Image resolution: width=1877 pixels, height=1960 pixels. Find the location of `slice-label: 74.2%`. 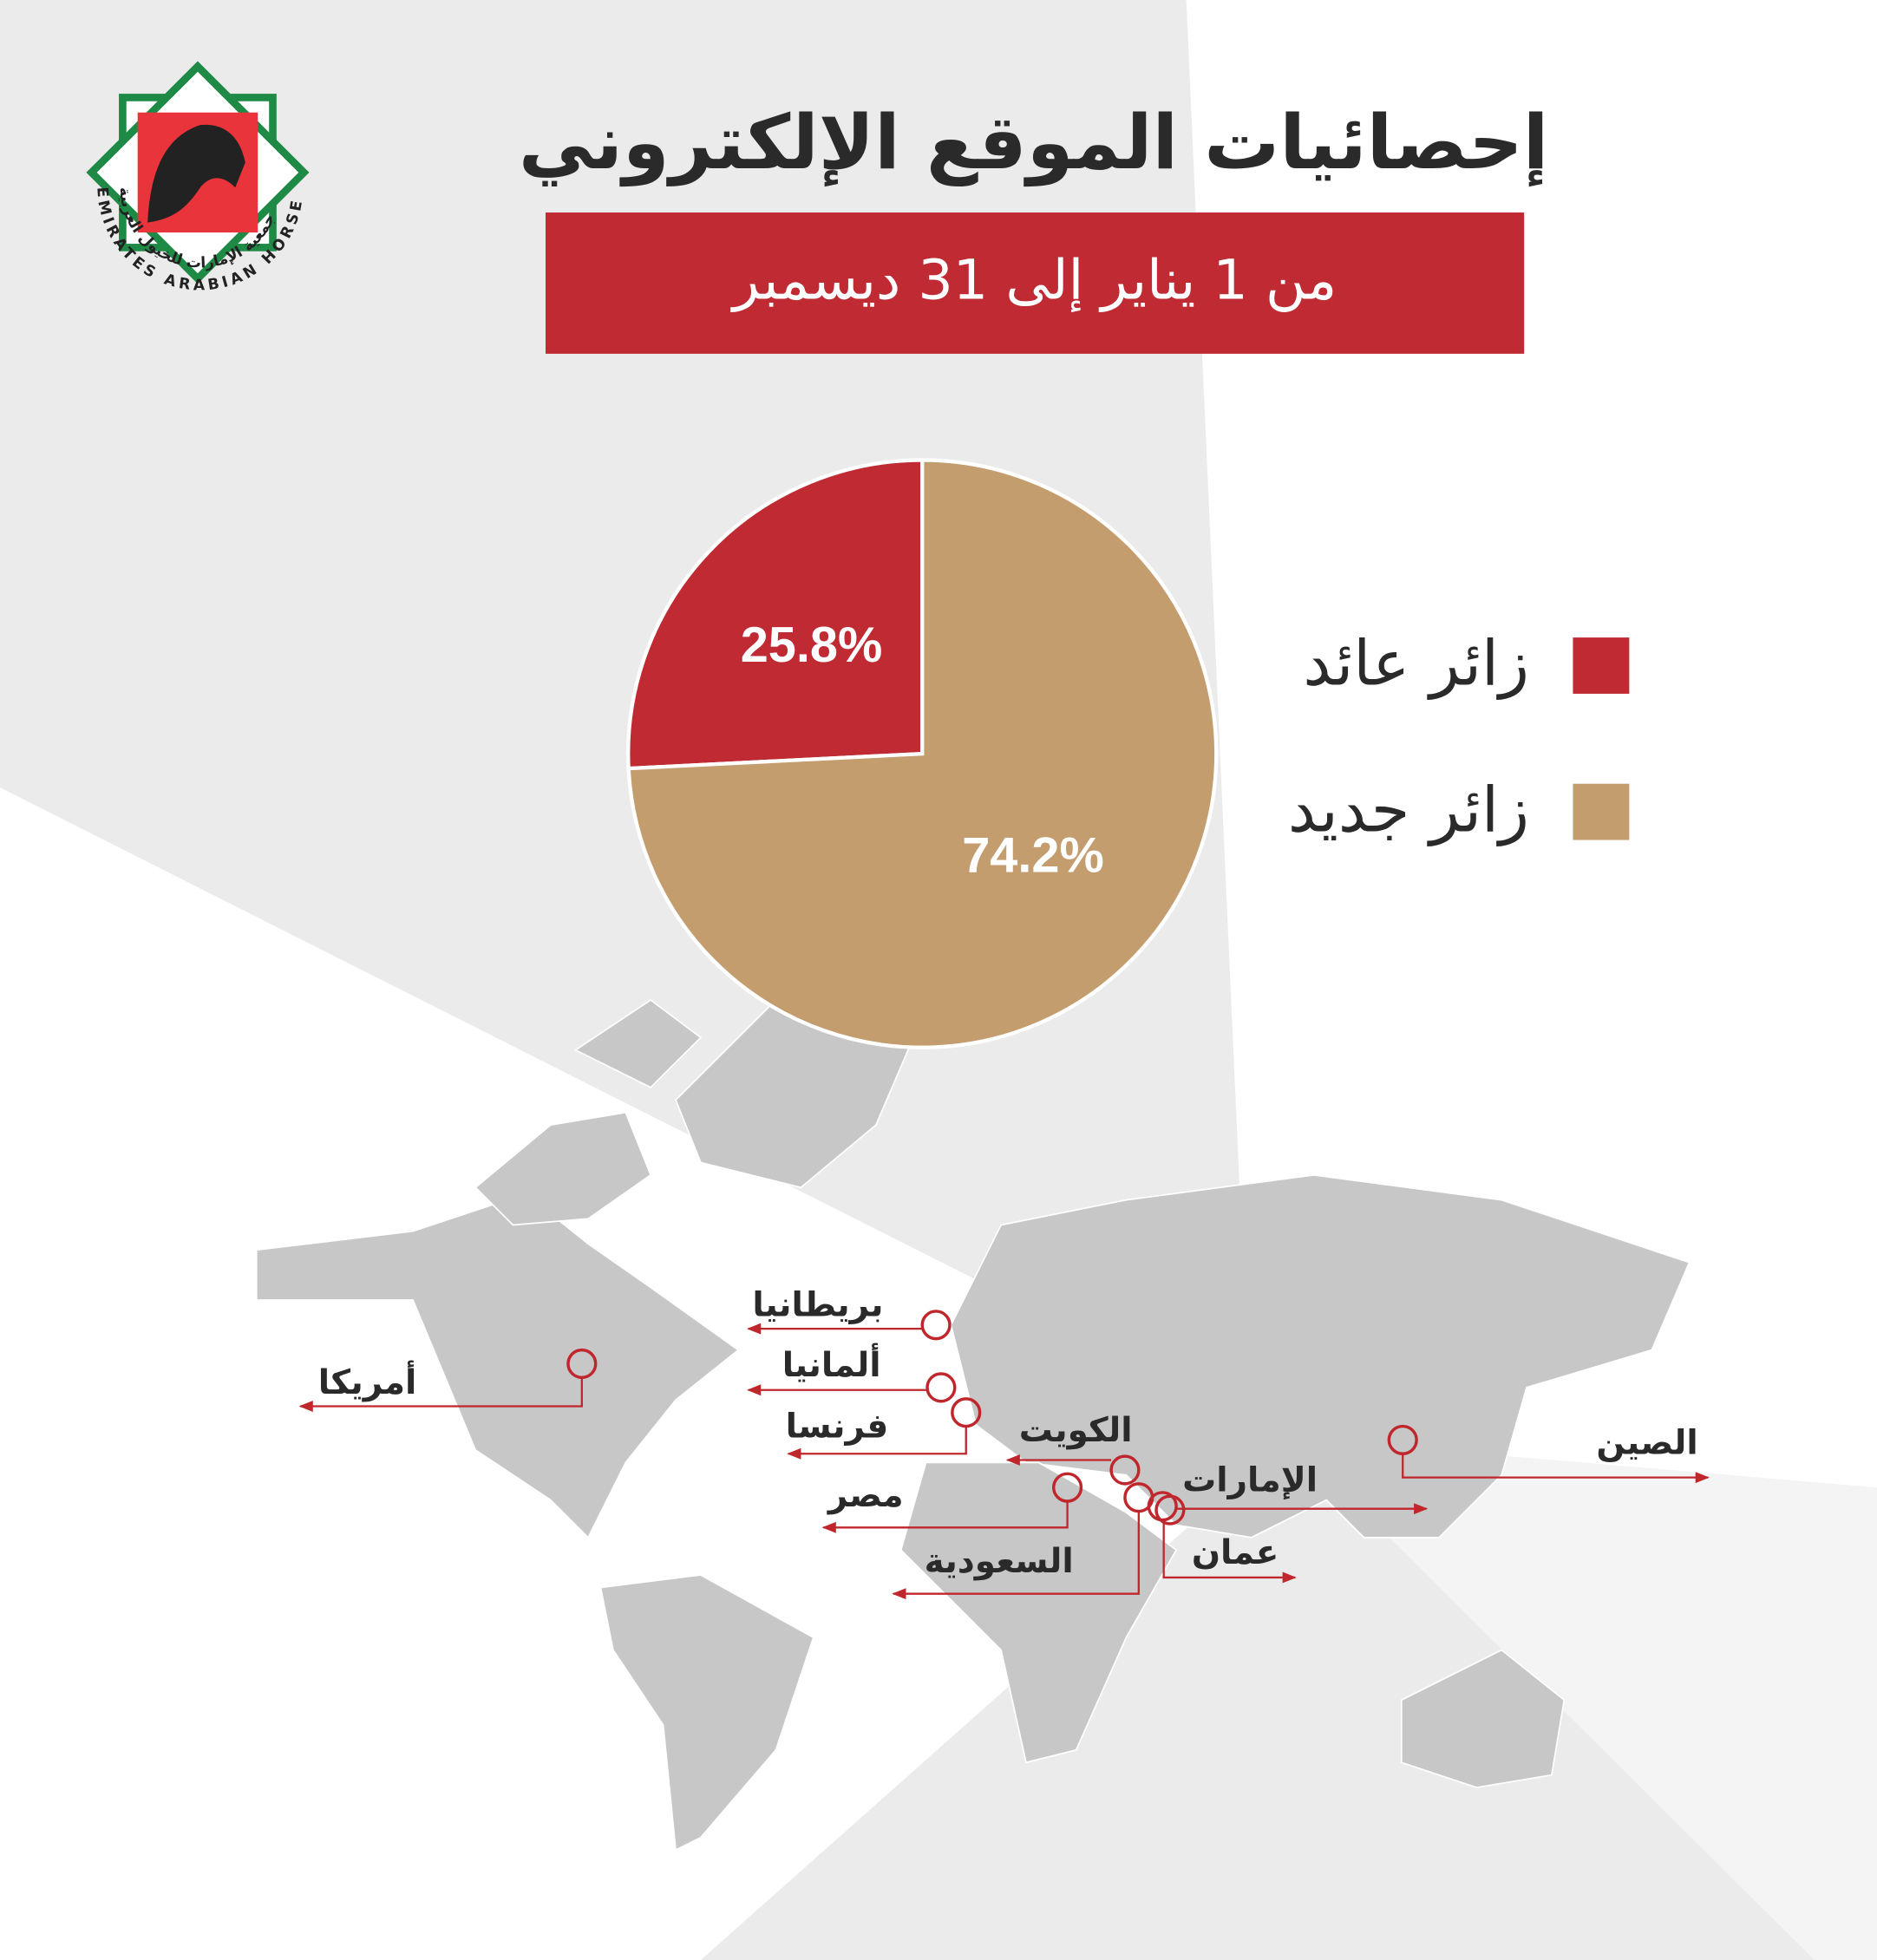

slice-label: 74.2% is located at coordinates (1033, 856).